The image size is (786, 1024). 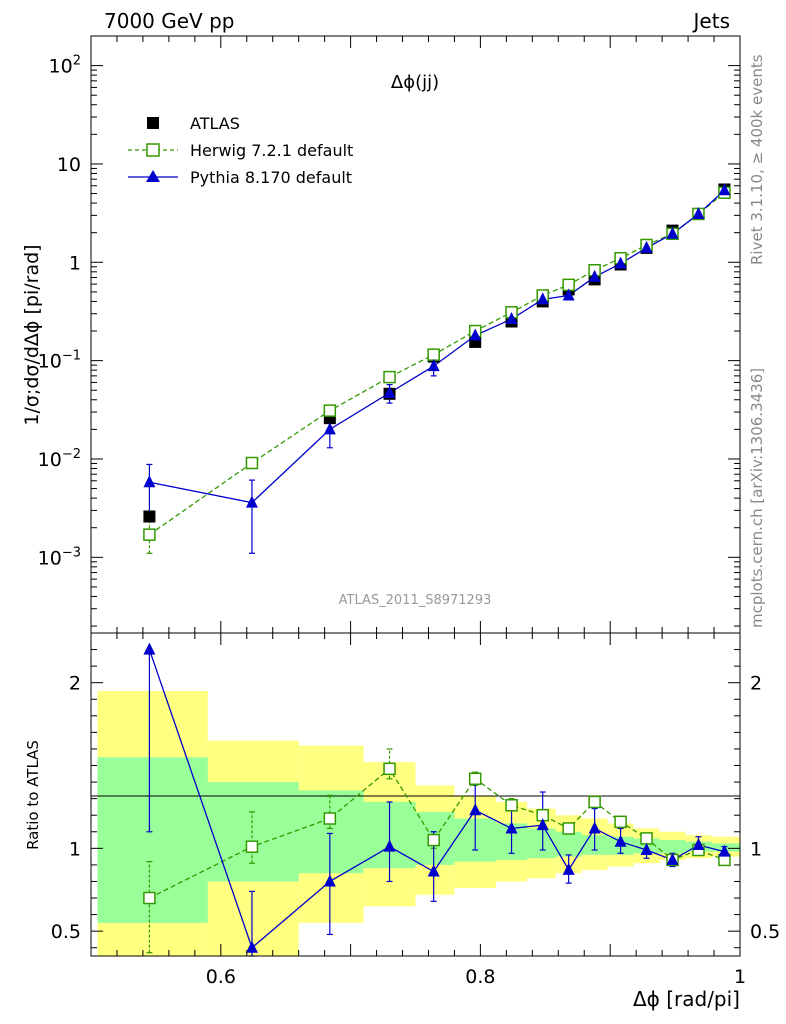 I want to click on x-tick-label: 1, so click(x=740, y=977).